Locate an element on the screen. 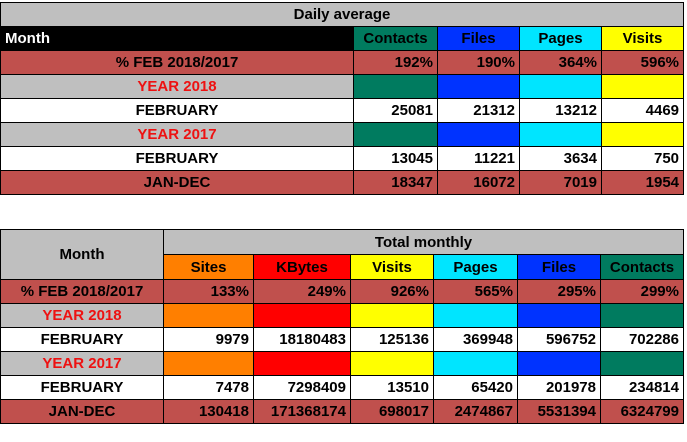  monthly-value-cell: 18180483 is located at coordinates (302, 339).